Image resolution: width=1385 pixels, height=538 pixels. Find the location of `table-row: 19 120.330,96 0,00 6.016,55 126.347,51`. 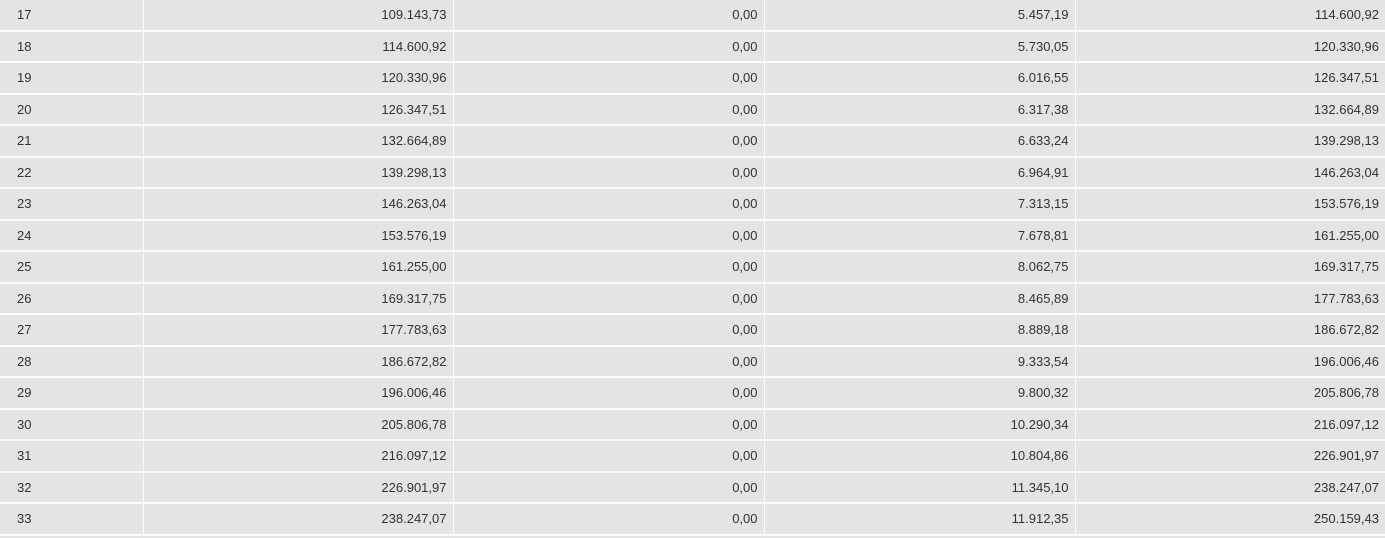

table-row: 19 120.330,96 0,00 6.016,55 126.347,51 is located at coordinates (692, 78).